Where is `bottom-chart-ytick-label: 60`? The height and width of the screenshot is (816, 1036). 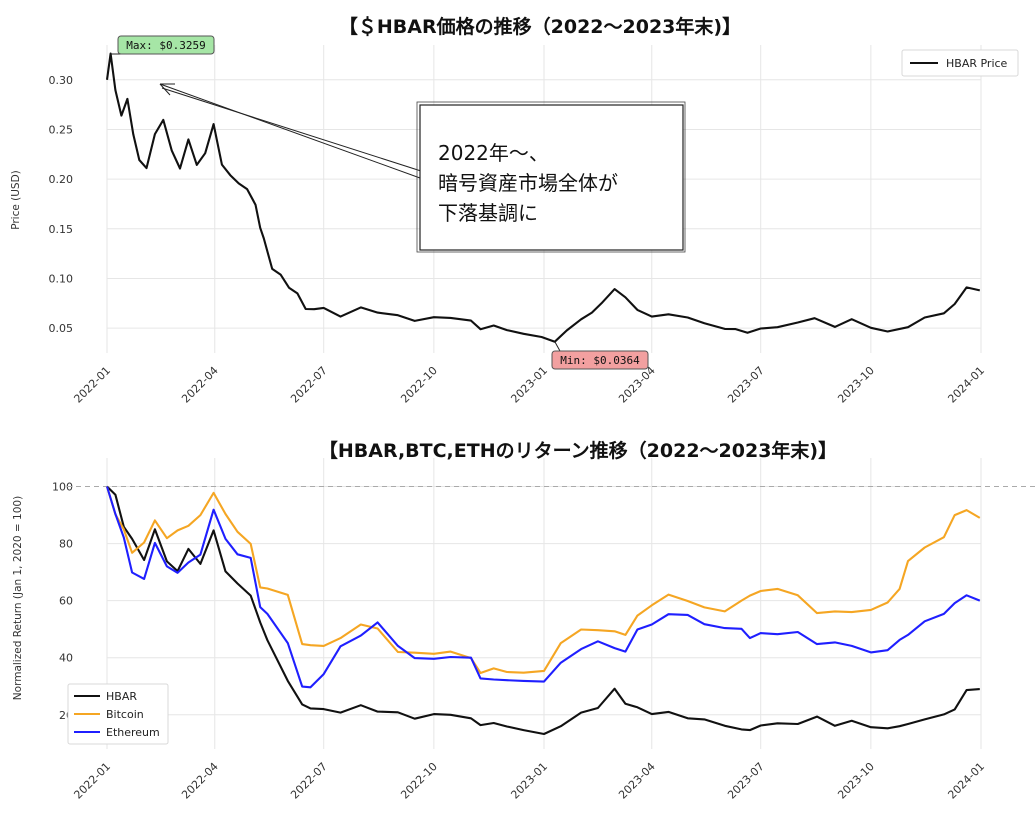 bottom-chart-ytick-label: 60 is located at coordinates (66, 601).